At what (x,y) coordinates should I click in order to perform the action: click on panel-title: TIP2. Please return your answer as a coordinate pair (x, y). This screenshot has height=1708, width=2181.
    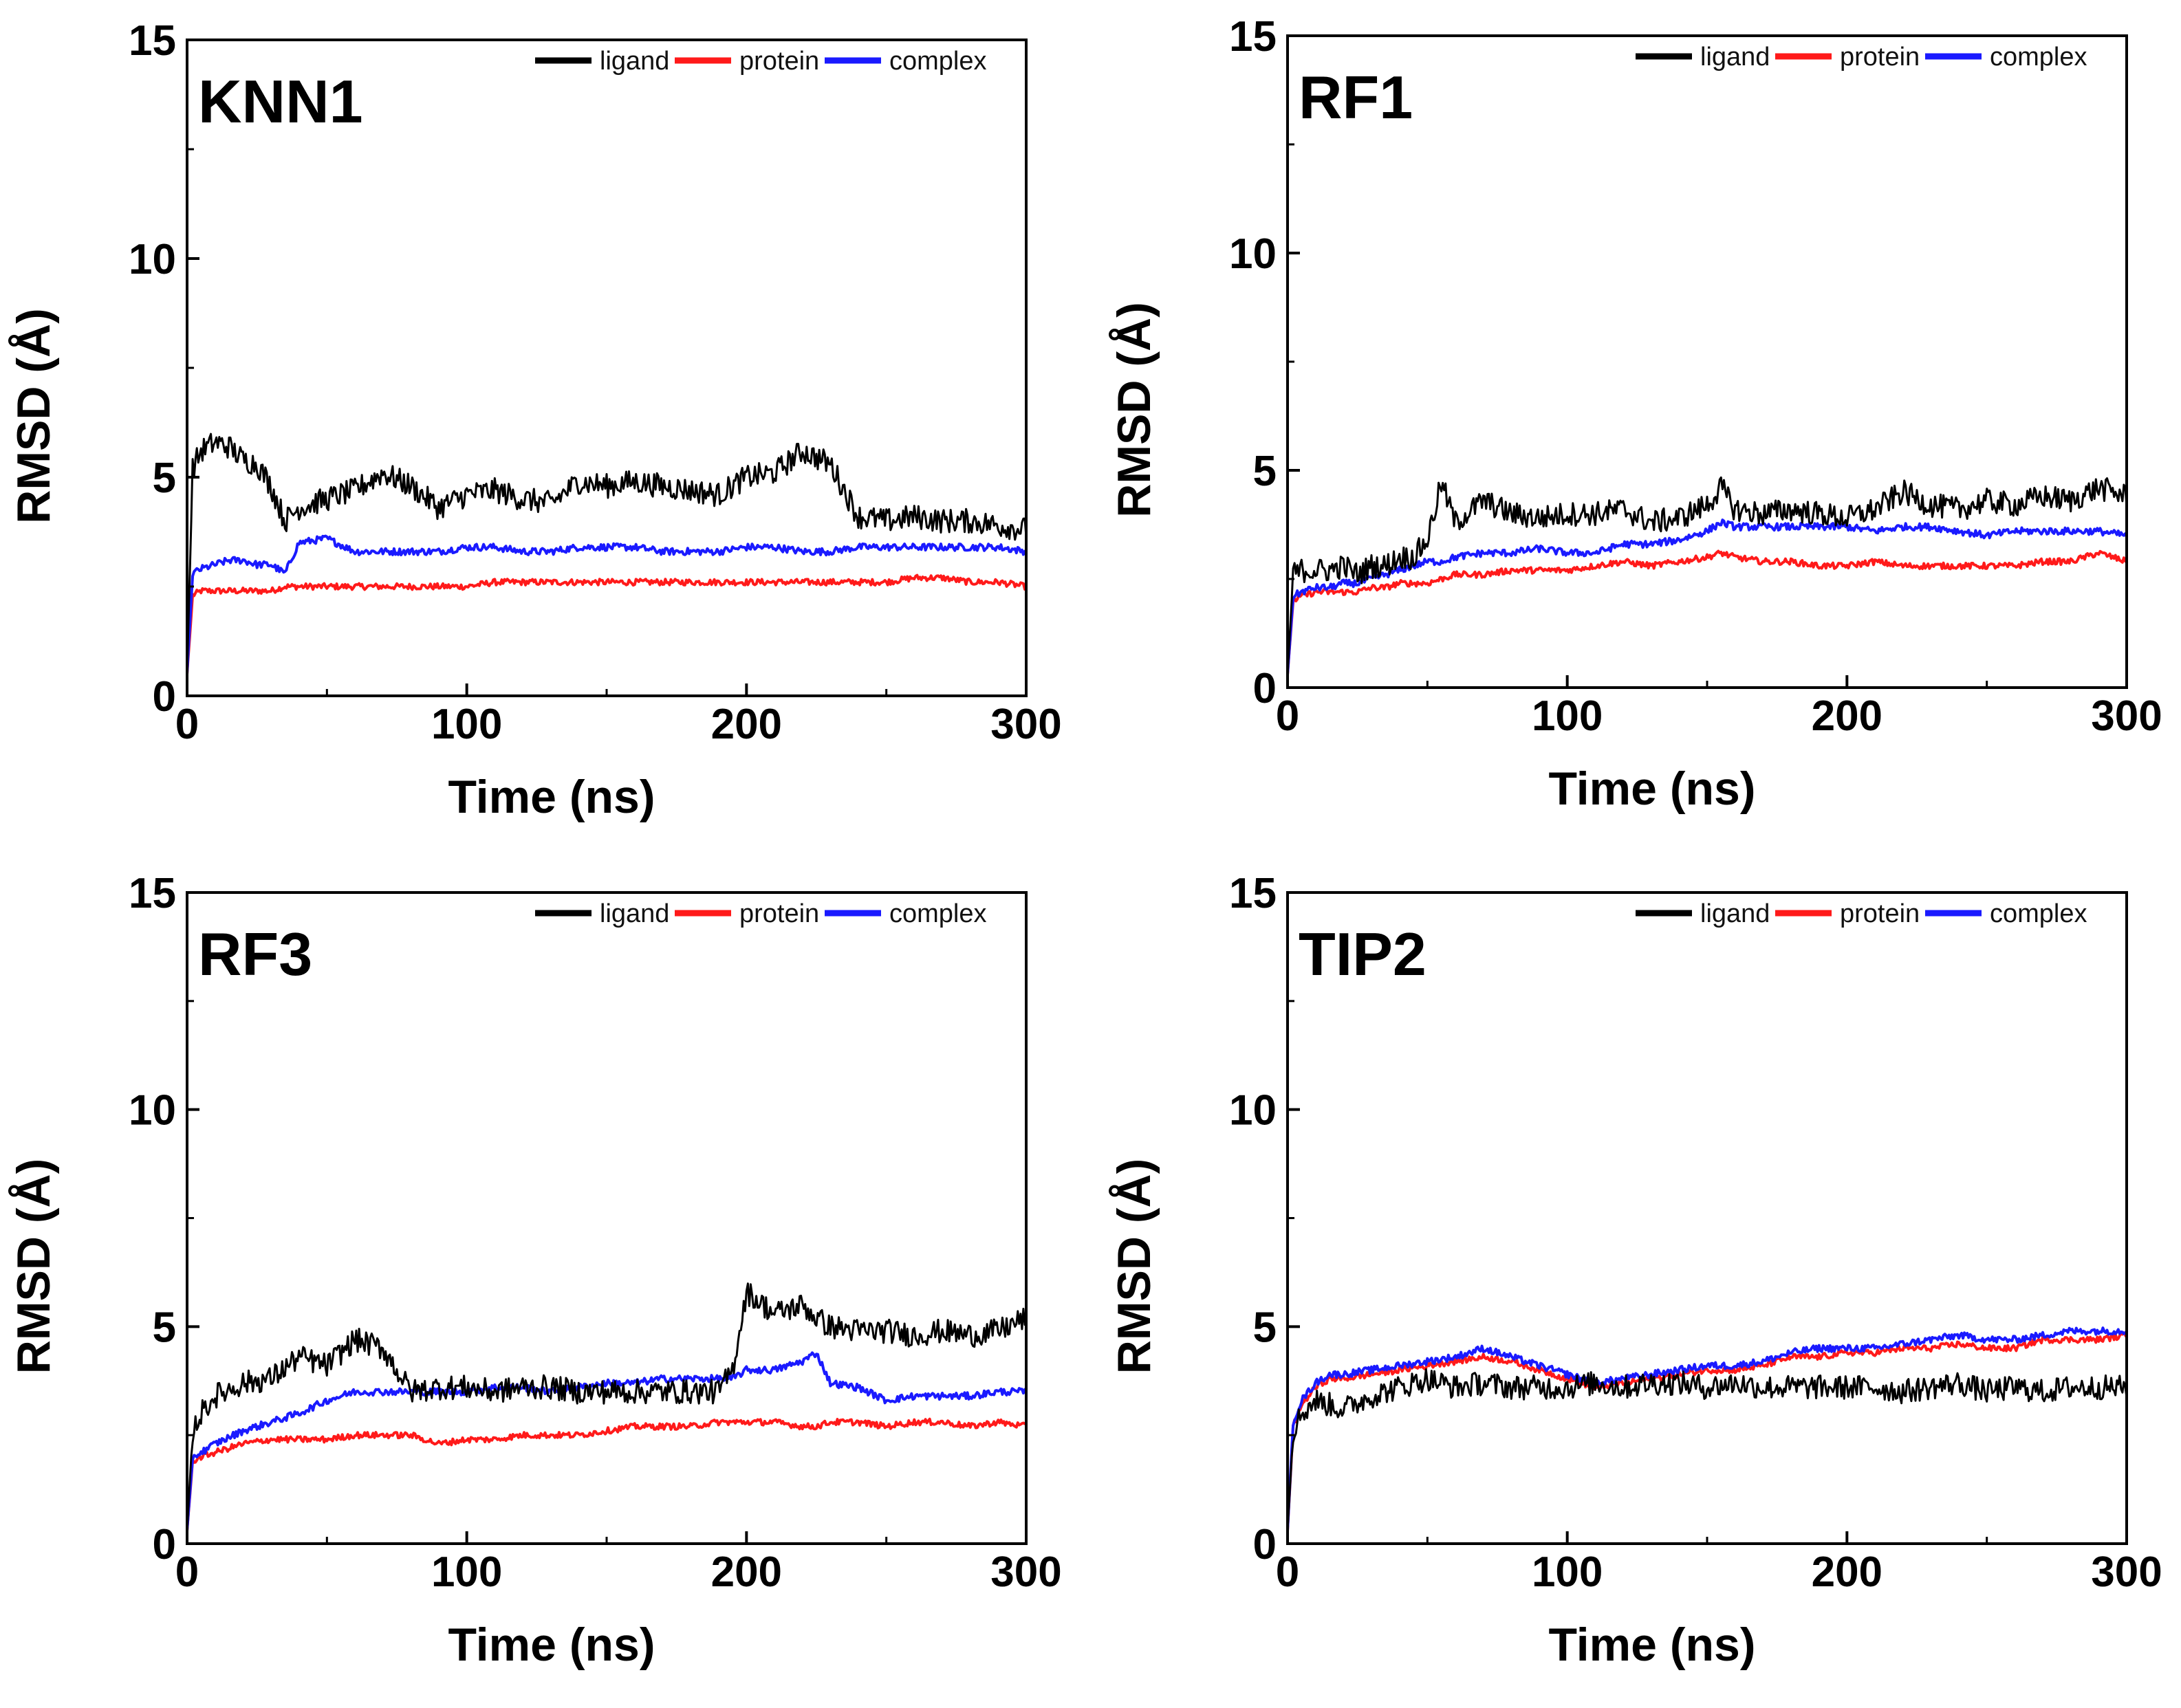
    Looking at the image, I should click on (1362, 954).